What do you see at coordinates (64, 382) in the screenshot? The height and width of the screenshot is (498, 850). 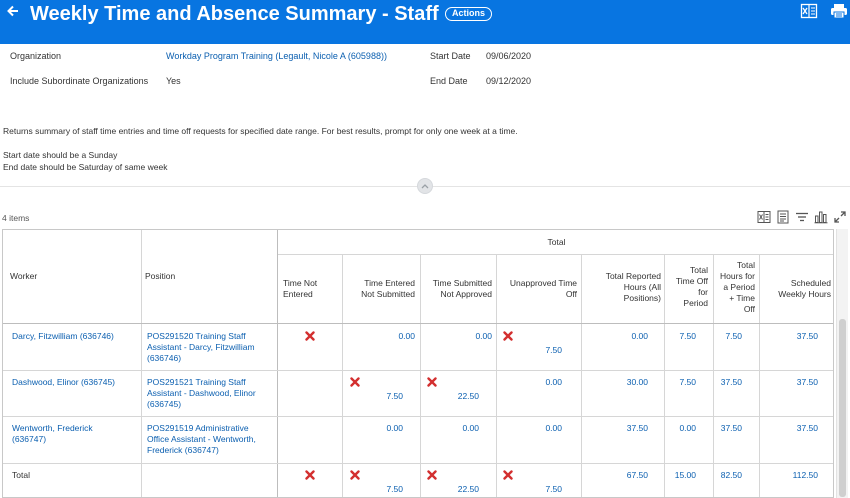 I see `worker-link: Dashwood, Elinor (636745)` at bounding box center [64, 382].